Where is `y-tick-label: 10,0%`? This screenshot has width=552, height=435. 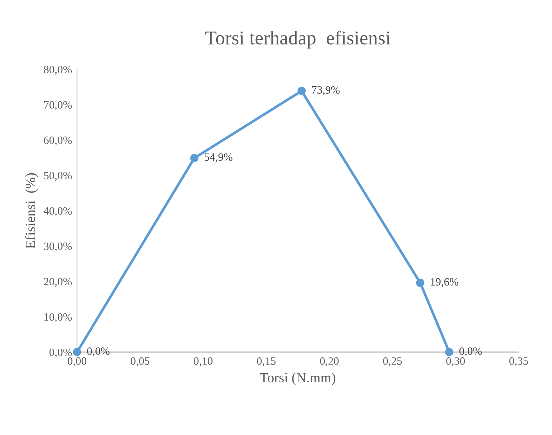 y-tick-label: 10,0% is located at coordinates (58, 318).